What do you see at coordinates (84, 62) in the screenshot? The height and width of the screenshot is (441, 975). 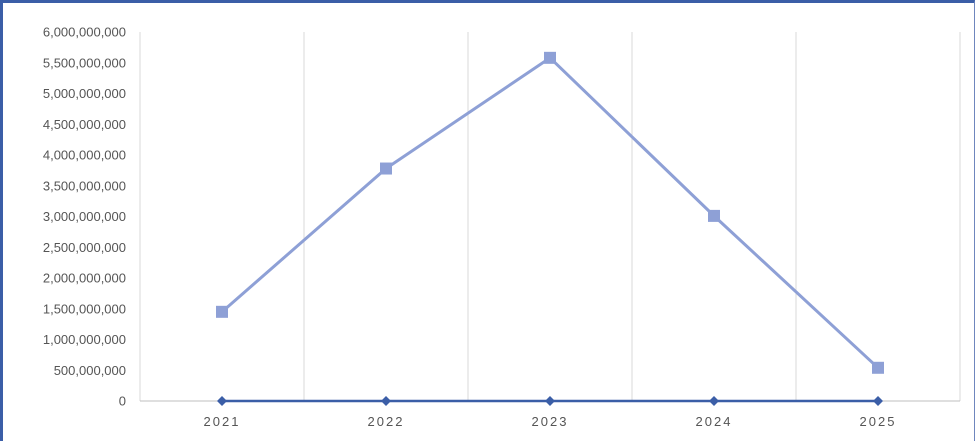 I see `y-tick-label: 5,500,000,000` at bounding box center [84, 62].